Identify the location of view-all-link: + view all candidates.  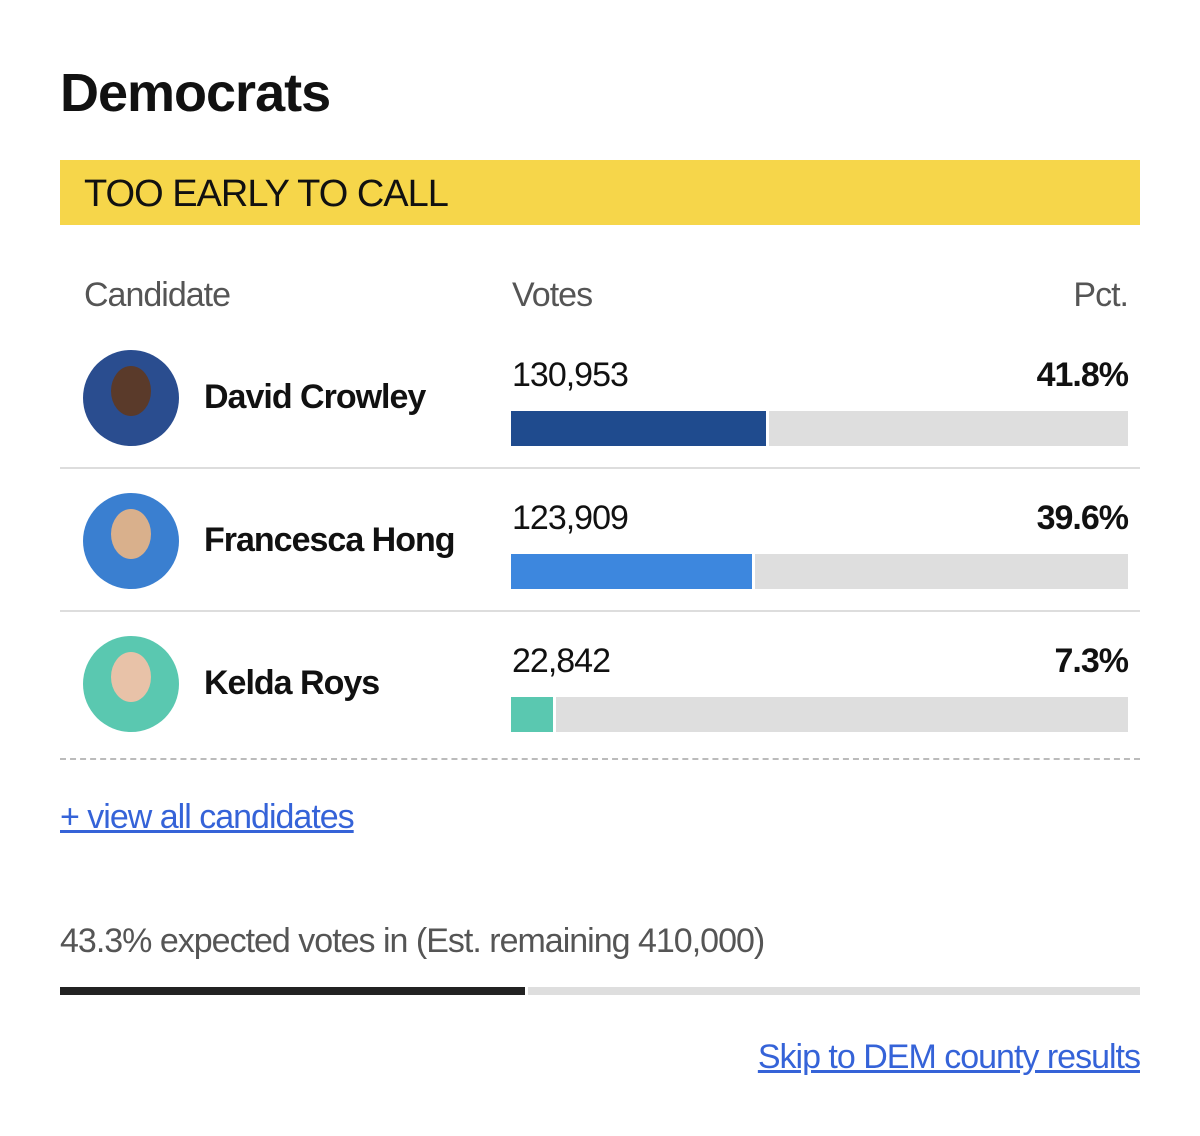
(207, 817).